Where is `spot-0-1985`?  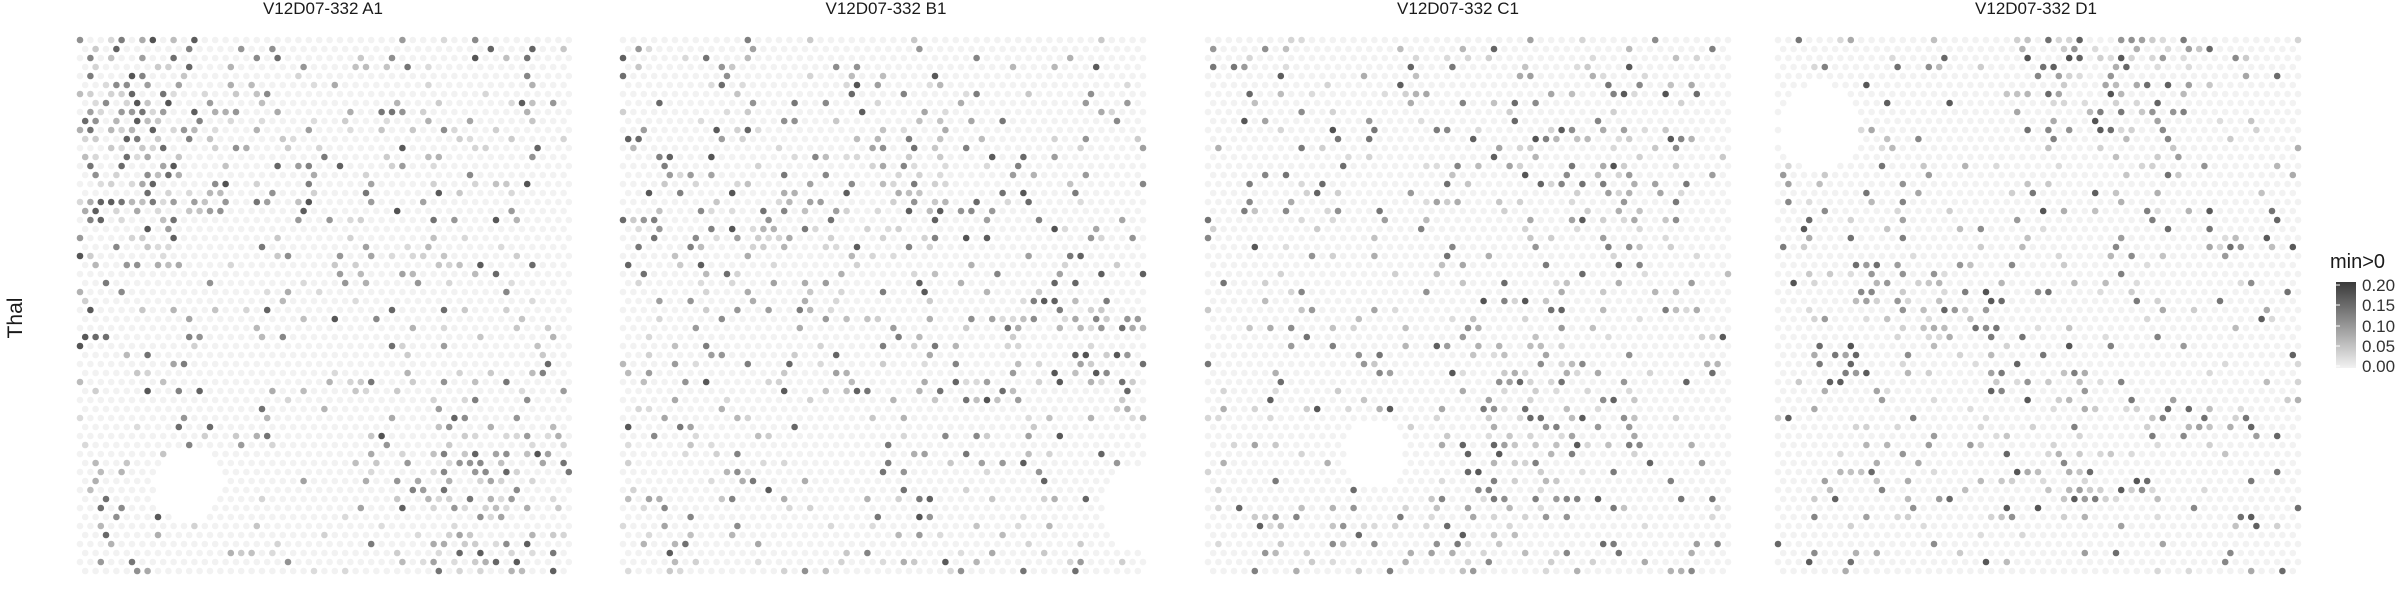 spot-0-1985 is located at coordinates (470, 409).